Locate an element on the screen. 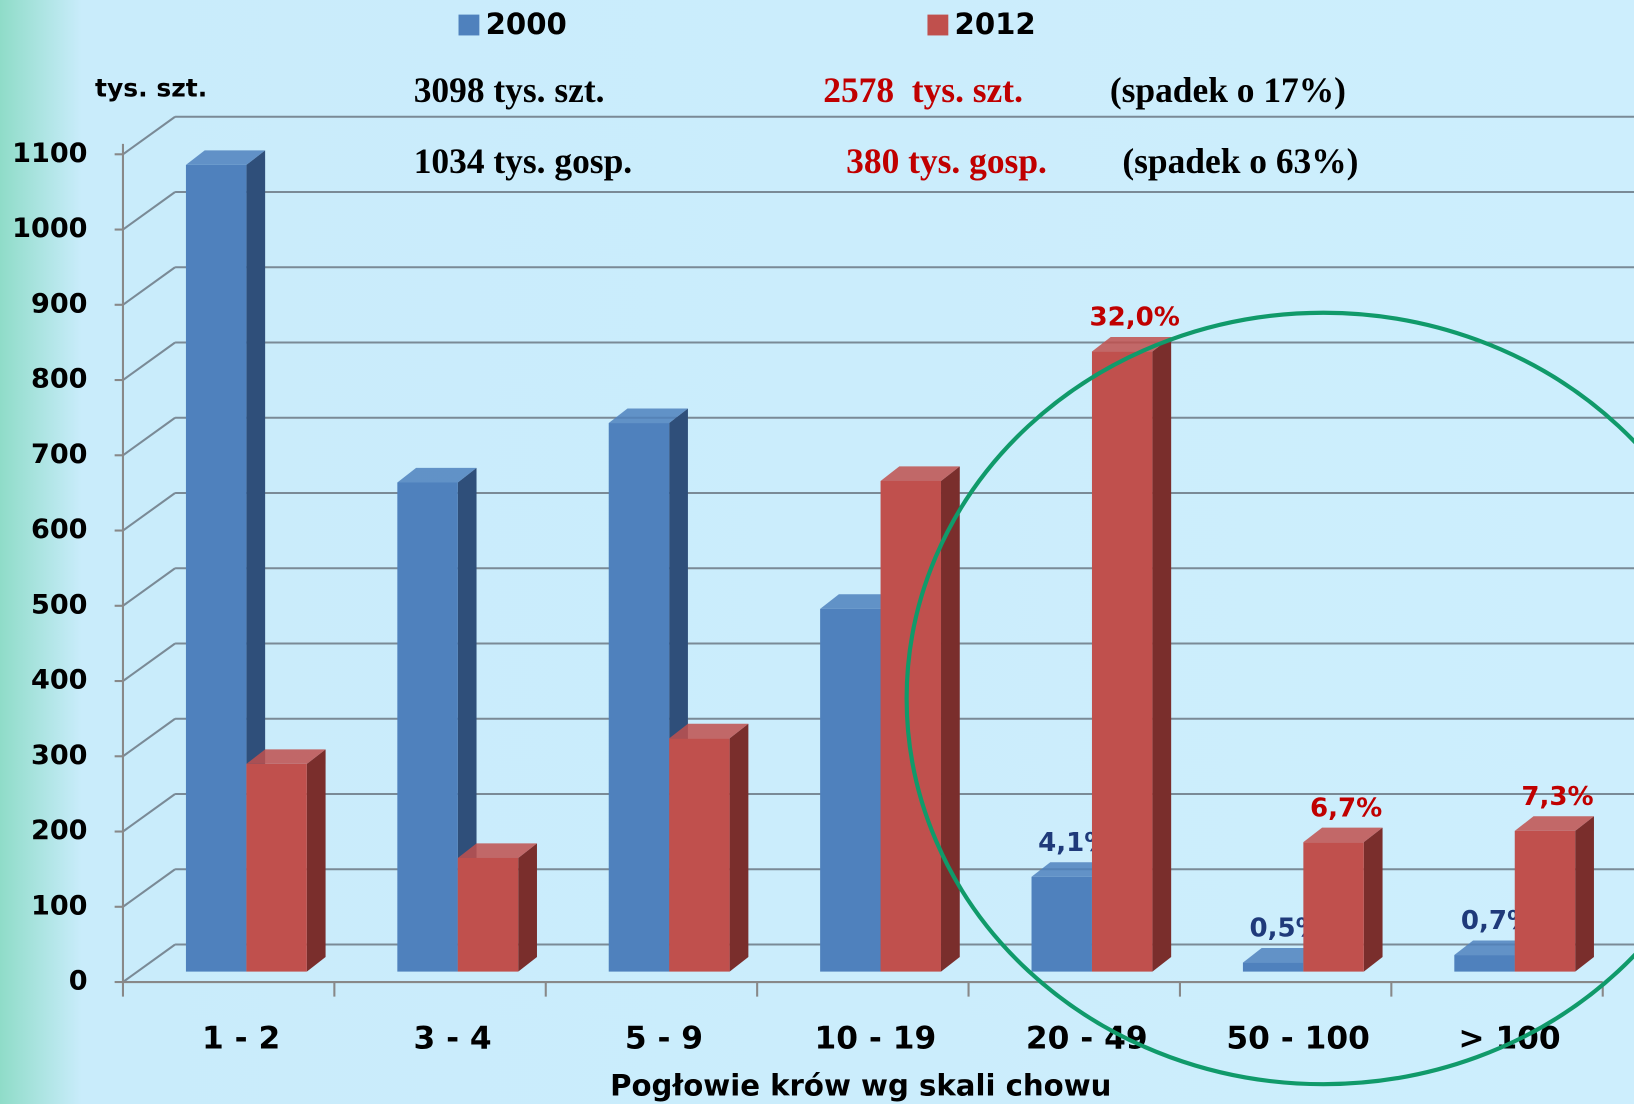 This screenshot has height=1104, width=1634. y-tick-label: 1000 is located at coordinates (49, 228).